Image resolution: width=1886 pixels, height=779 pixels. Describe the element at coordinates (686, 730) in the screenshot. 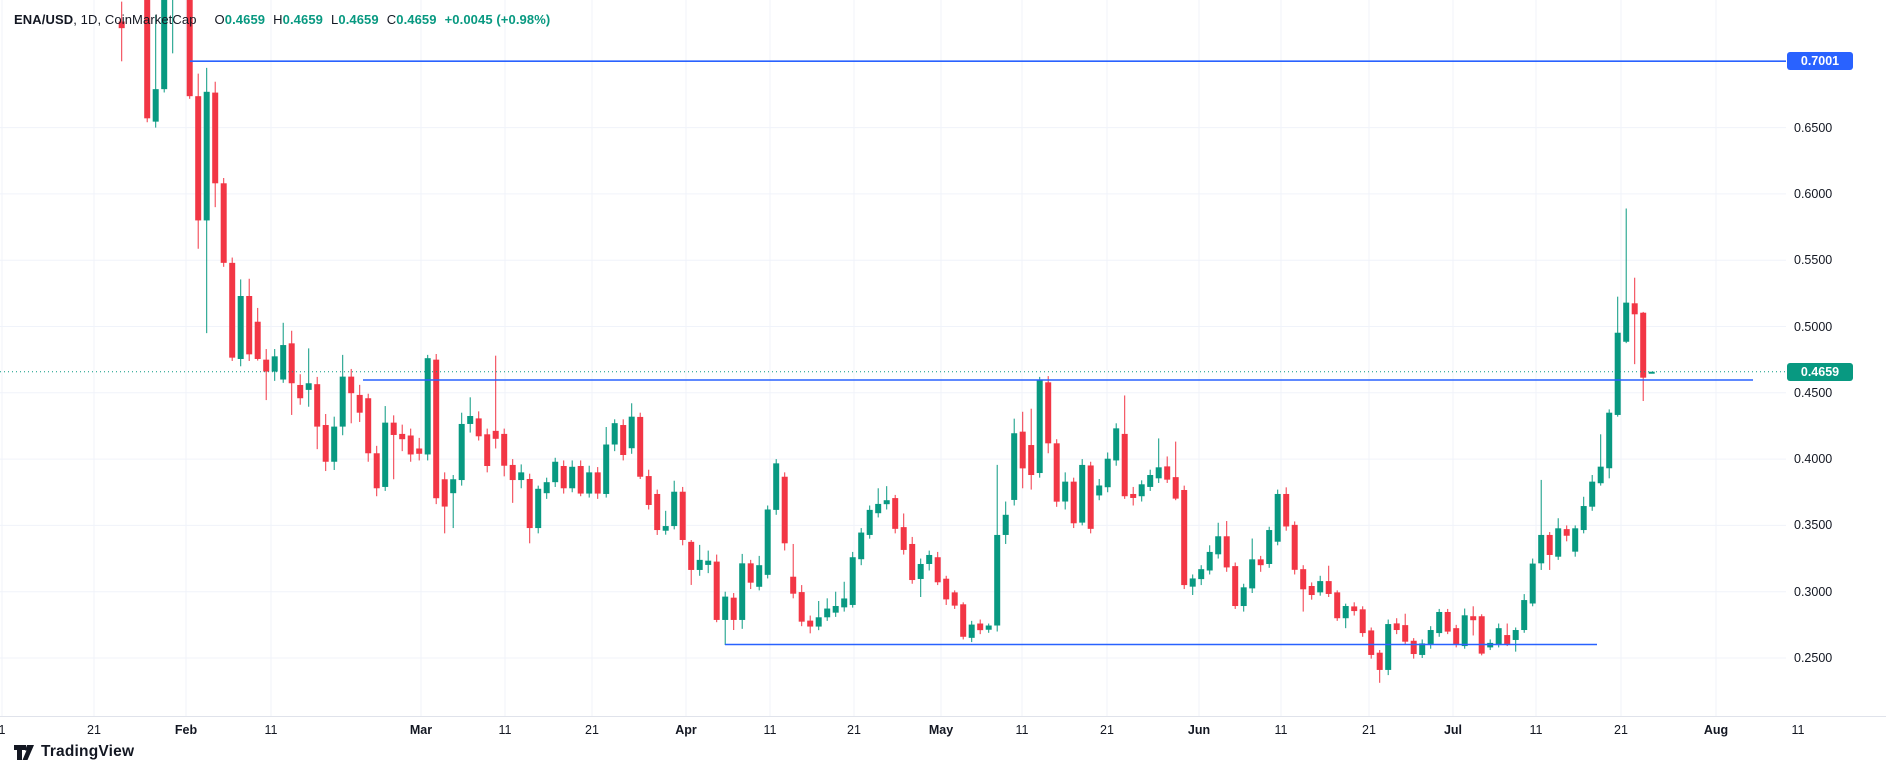

I see `time-tick-month: Apr` at that location.